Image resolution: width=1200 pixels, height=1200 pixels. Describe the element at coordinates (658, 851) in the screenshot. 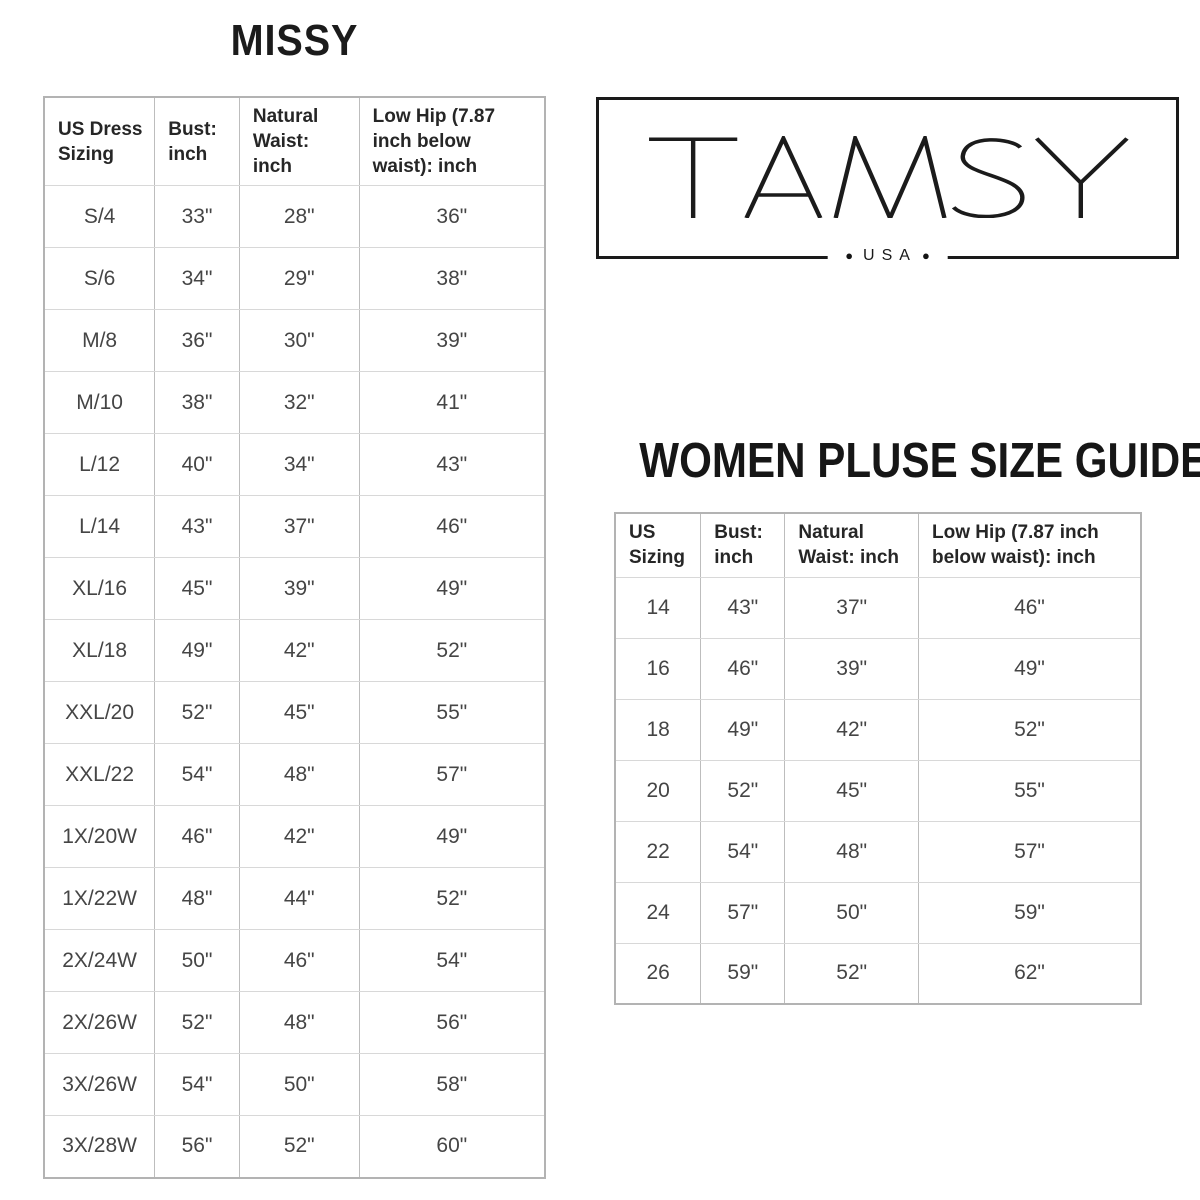

I see `size-cell: 22` at that location.